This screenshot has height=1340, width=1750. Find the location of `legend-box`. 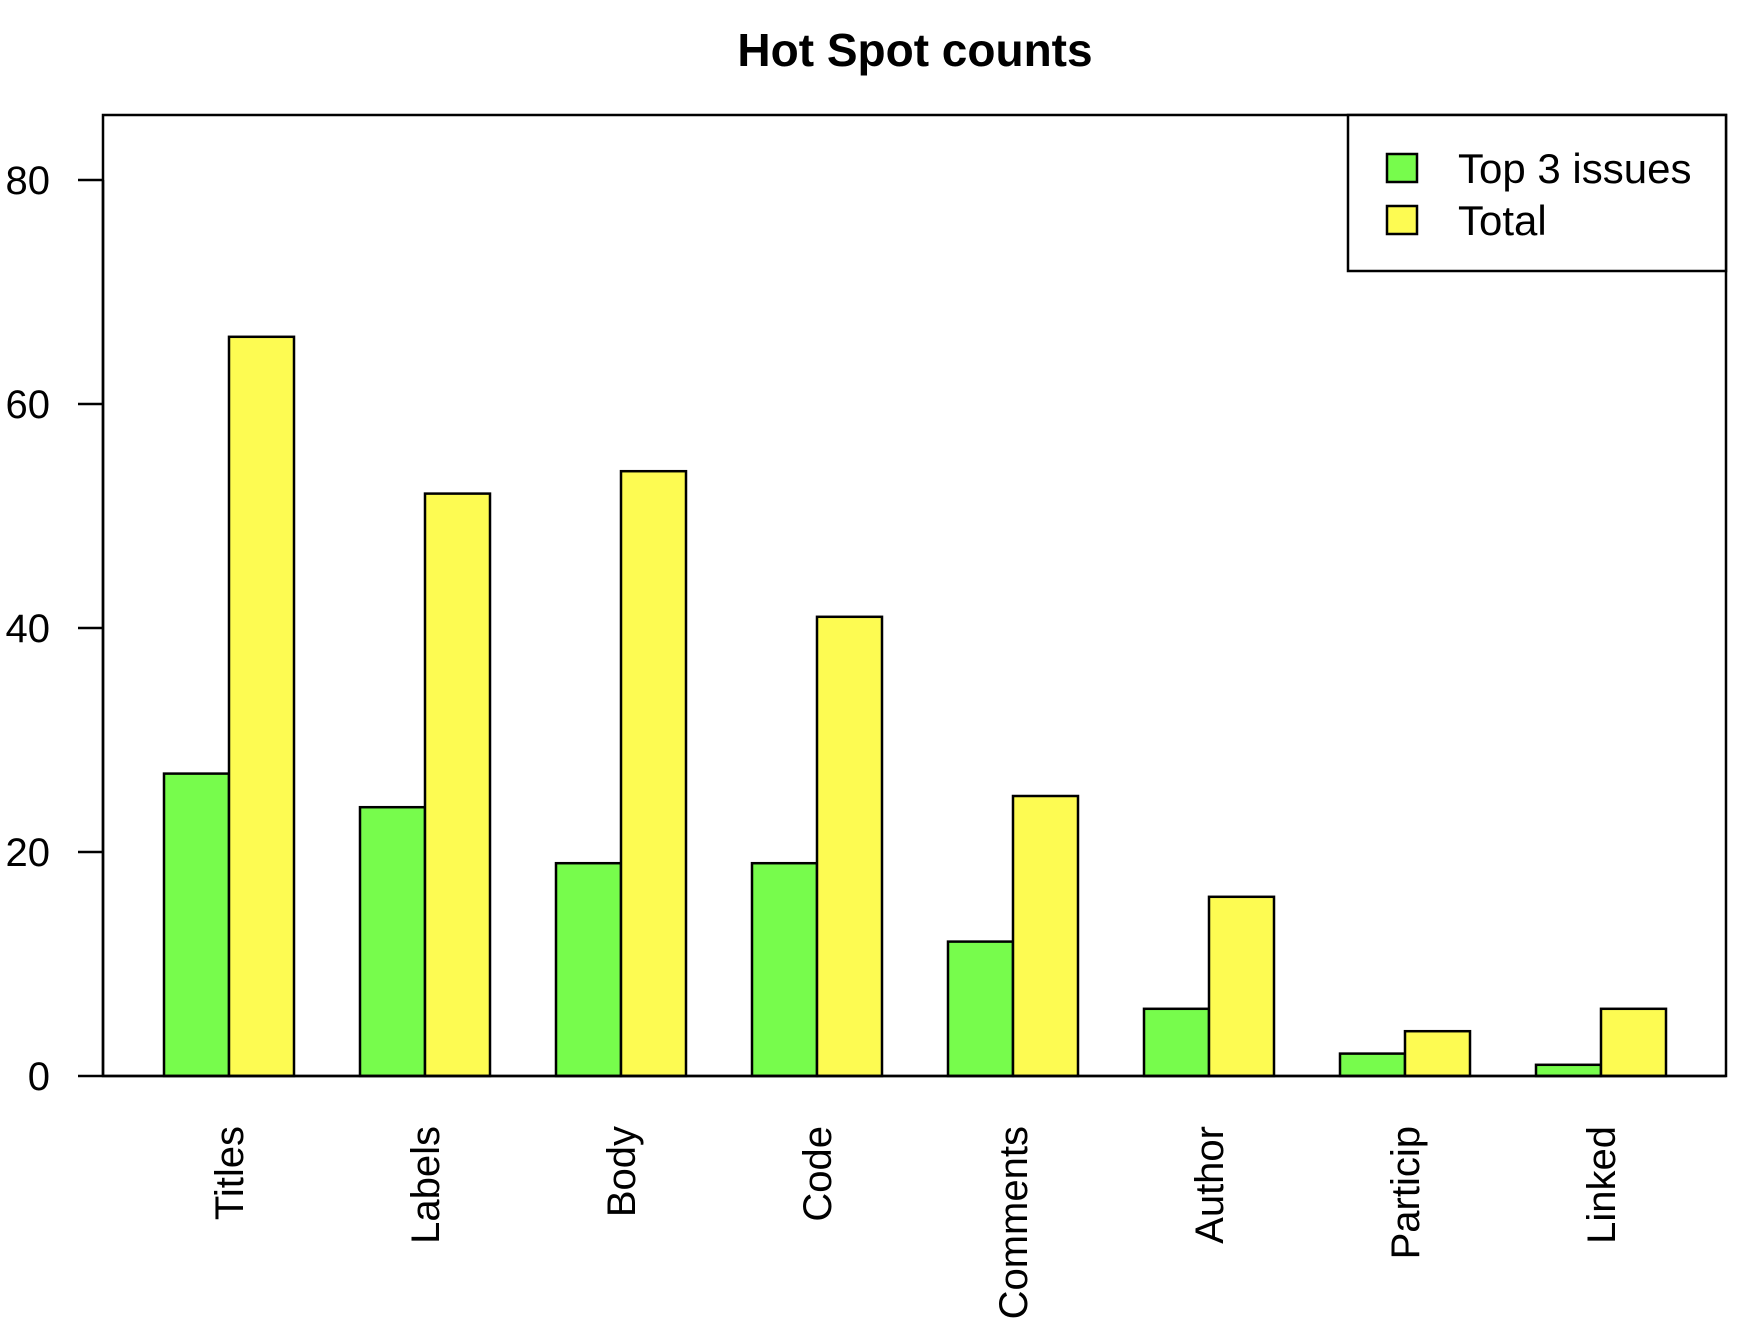

legend-box is located at coordinates (1537, 193).